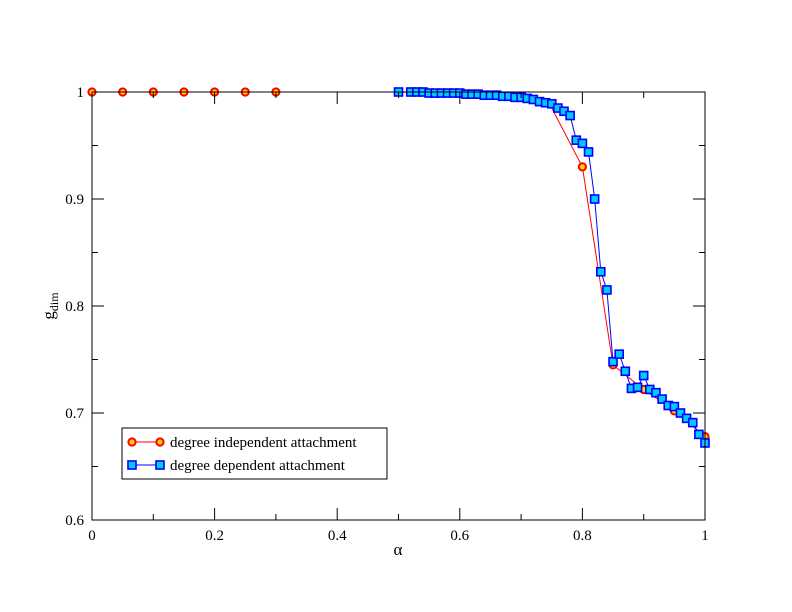 This screenshot has height=612, width=792. I want to click on x-tick-label: 0.6, so click(459, 536).